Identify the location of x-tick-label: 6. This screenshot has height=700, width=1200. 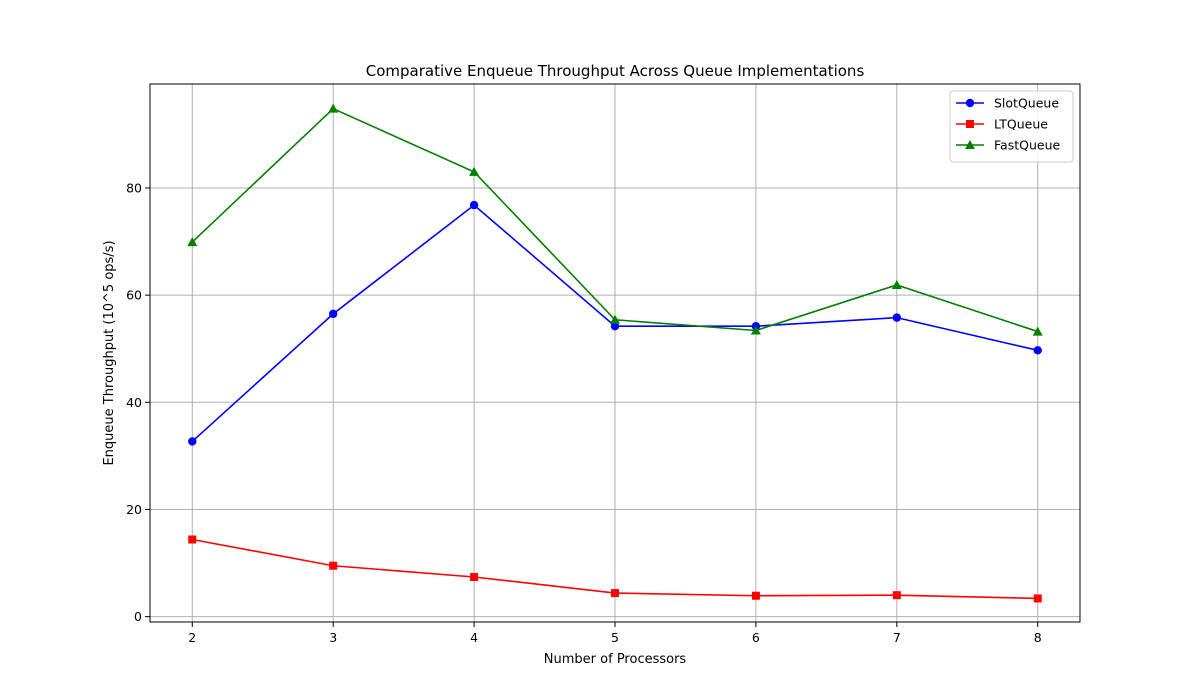
(756, 637).